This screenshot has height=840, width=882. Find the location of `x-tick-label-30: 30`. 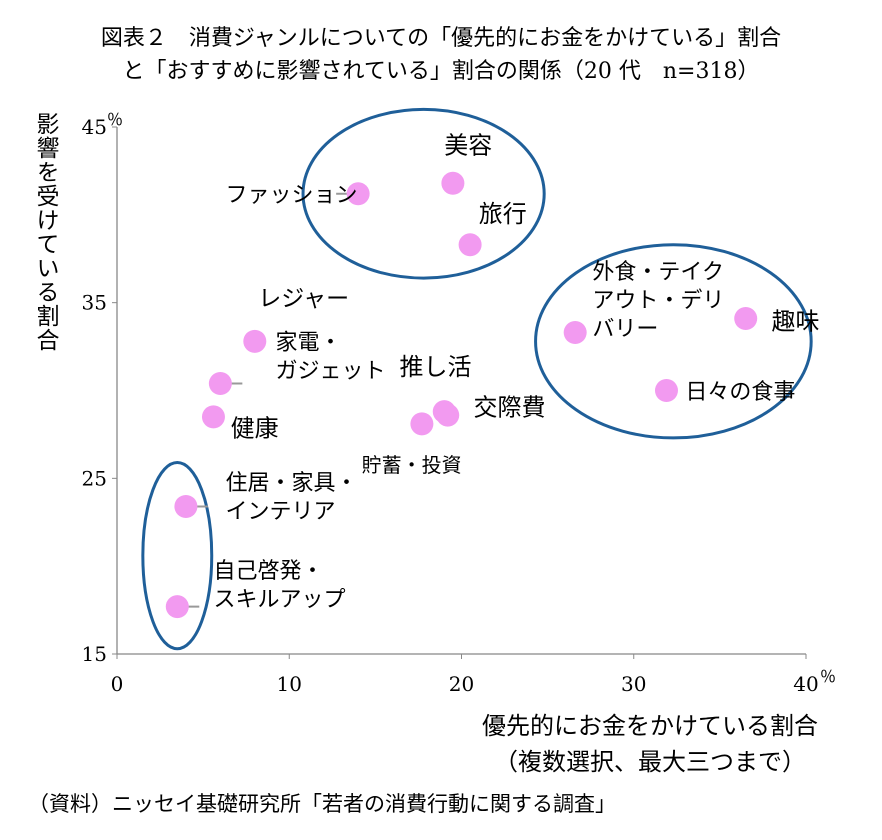

x-tick-label-30: 30 is located at coordinates (633, 684).